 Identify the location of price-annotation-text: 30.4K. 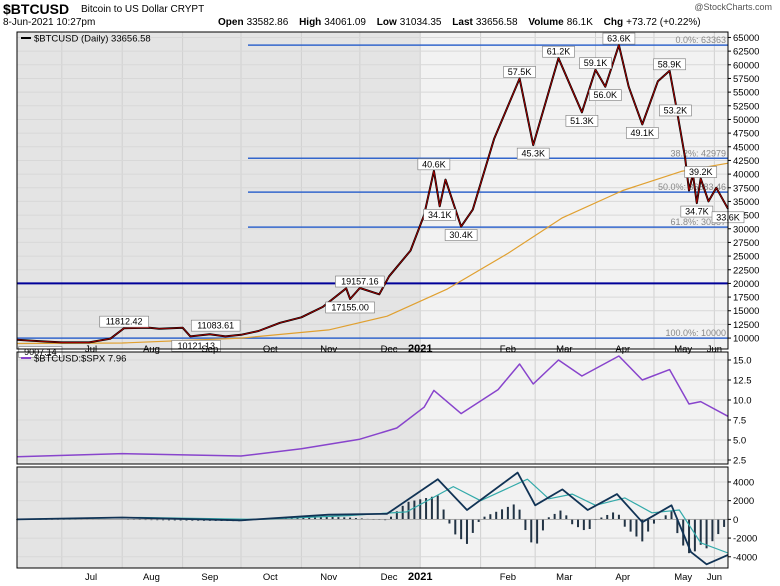
(461, 235).